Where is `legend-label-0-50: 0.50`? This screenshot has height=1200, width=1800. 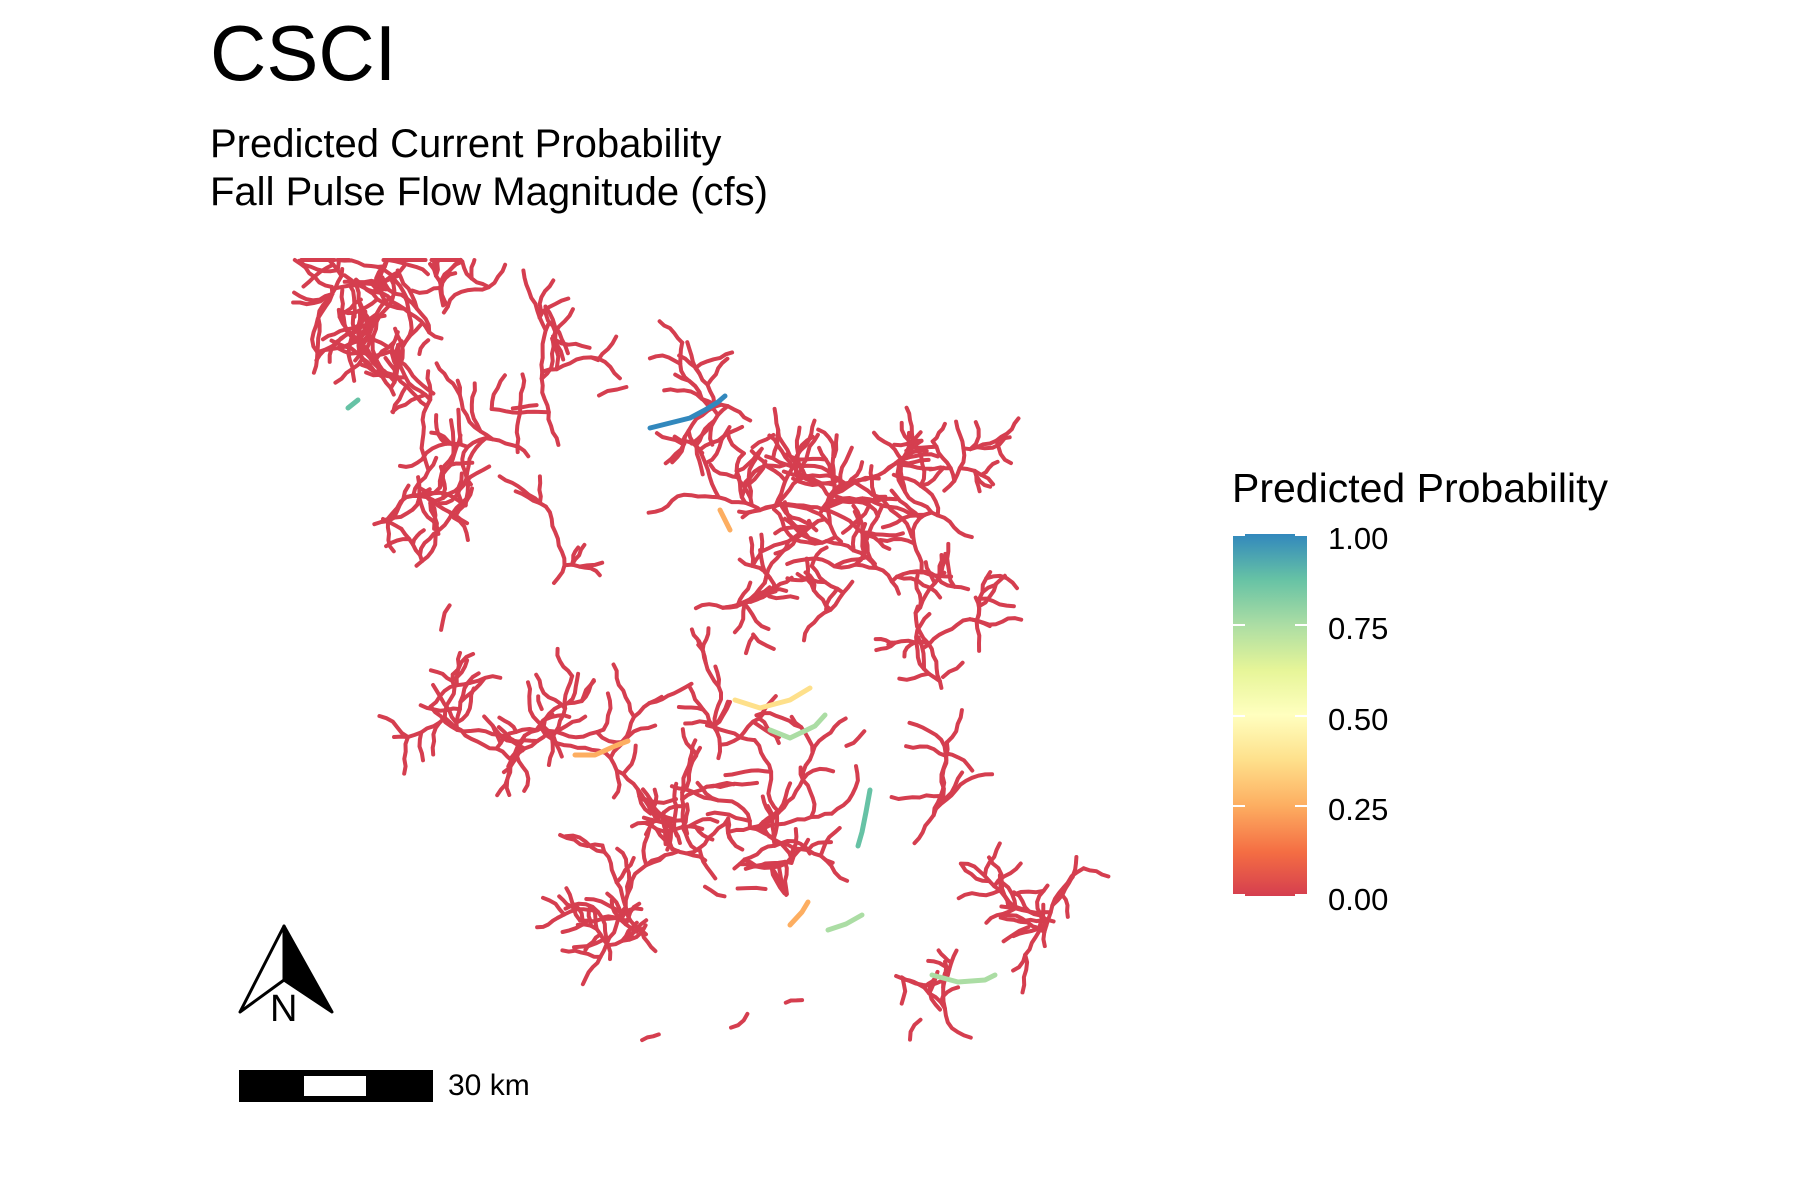 legend-label-0-50: 0.50 is located at coordinates (1358, 719).